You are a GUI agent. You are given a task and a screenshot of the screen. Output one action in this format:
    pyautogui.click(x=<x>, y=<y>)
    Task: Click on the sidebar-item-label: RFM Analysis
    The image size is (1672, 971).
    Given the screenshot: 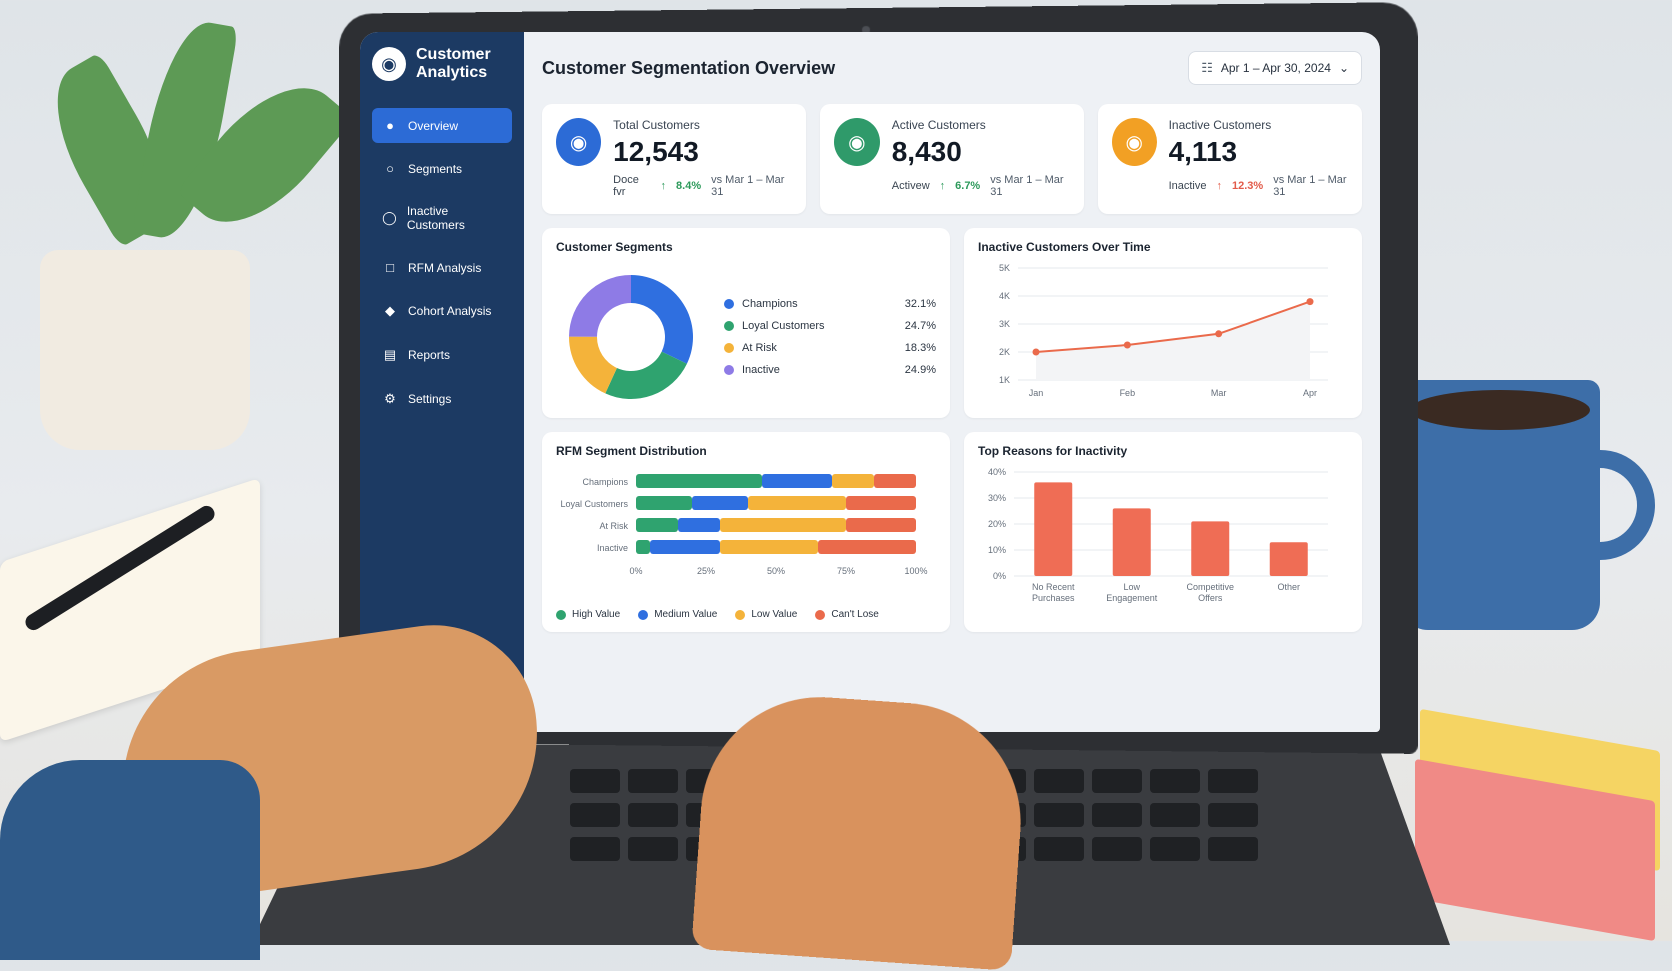 What is the action you would take?
    pyautogui.click(x=445, y=267)
    